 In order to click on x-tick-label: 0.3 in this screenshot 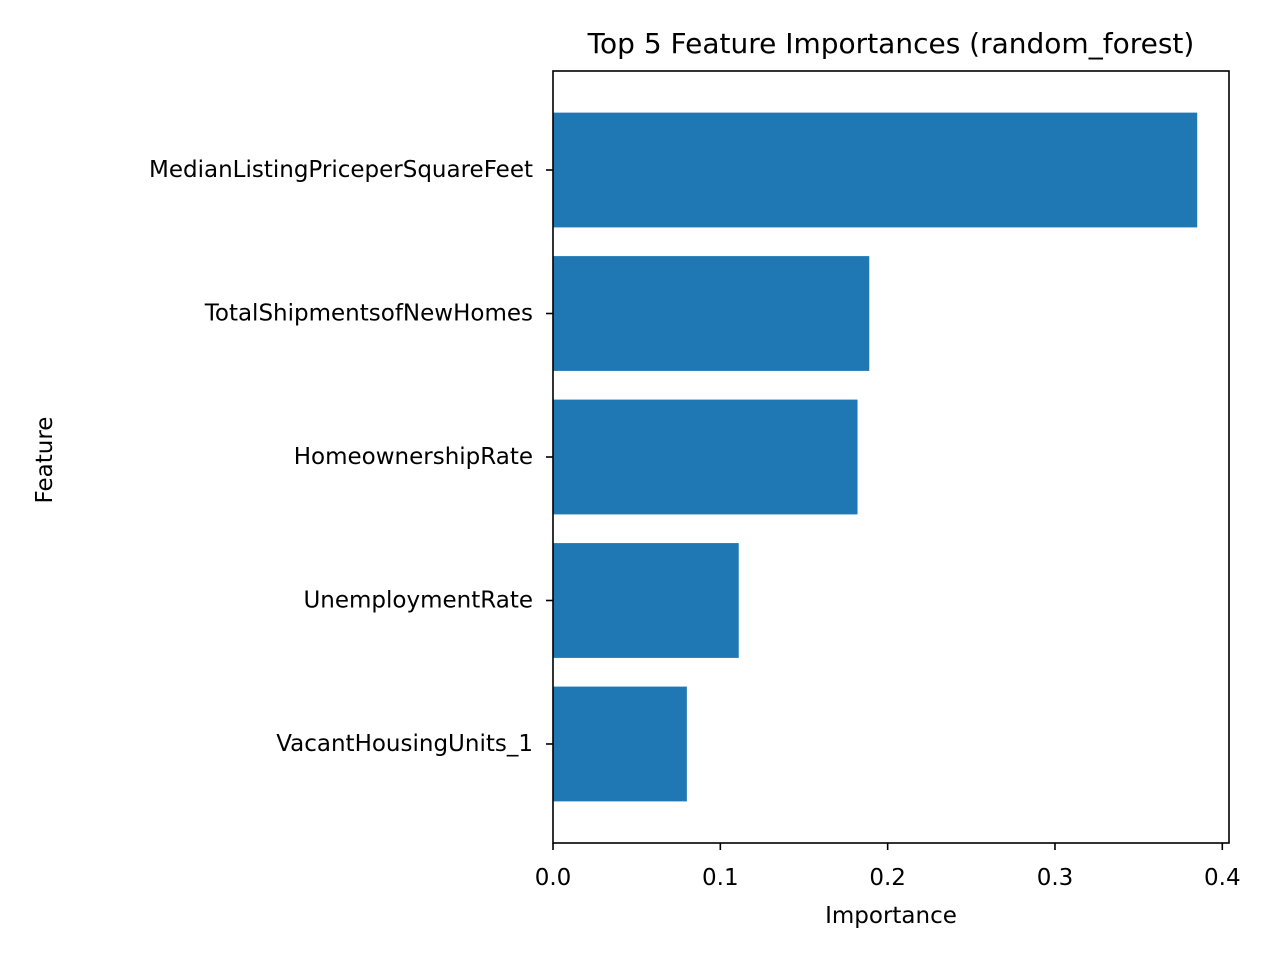, I will do `click(1055, 878)`.